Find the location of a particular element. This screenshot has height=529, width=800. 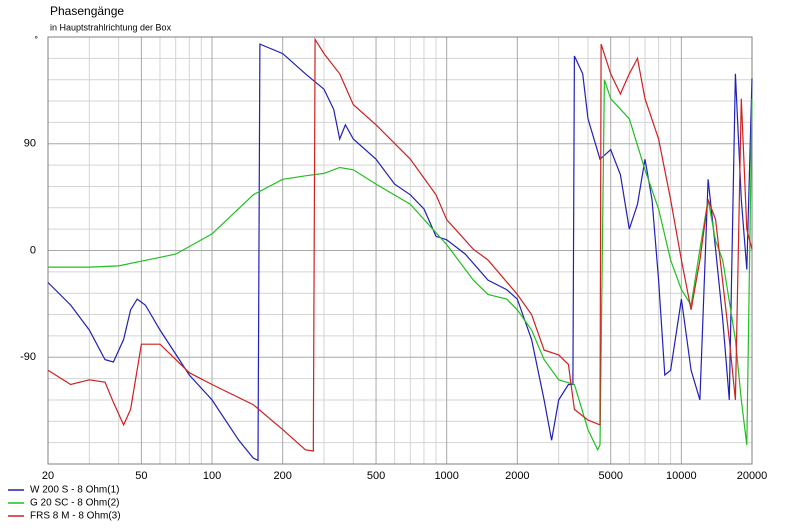

x-tick-label: 5000 is located at coordinates (610, 476).